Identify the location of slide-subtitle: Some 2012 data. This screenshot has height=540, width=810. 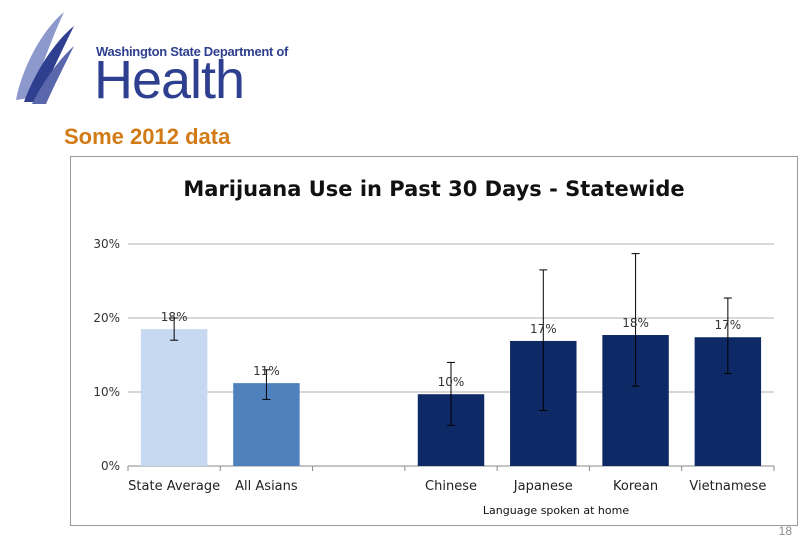
(147, 136).